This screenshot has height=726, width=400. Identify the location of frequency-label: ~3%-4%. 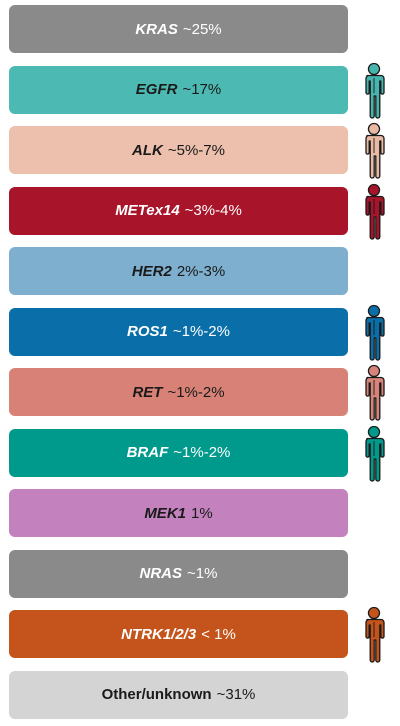
(213, 210).